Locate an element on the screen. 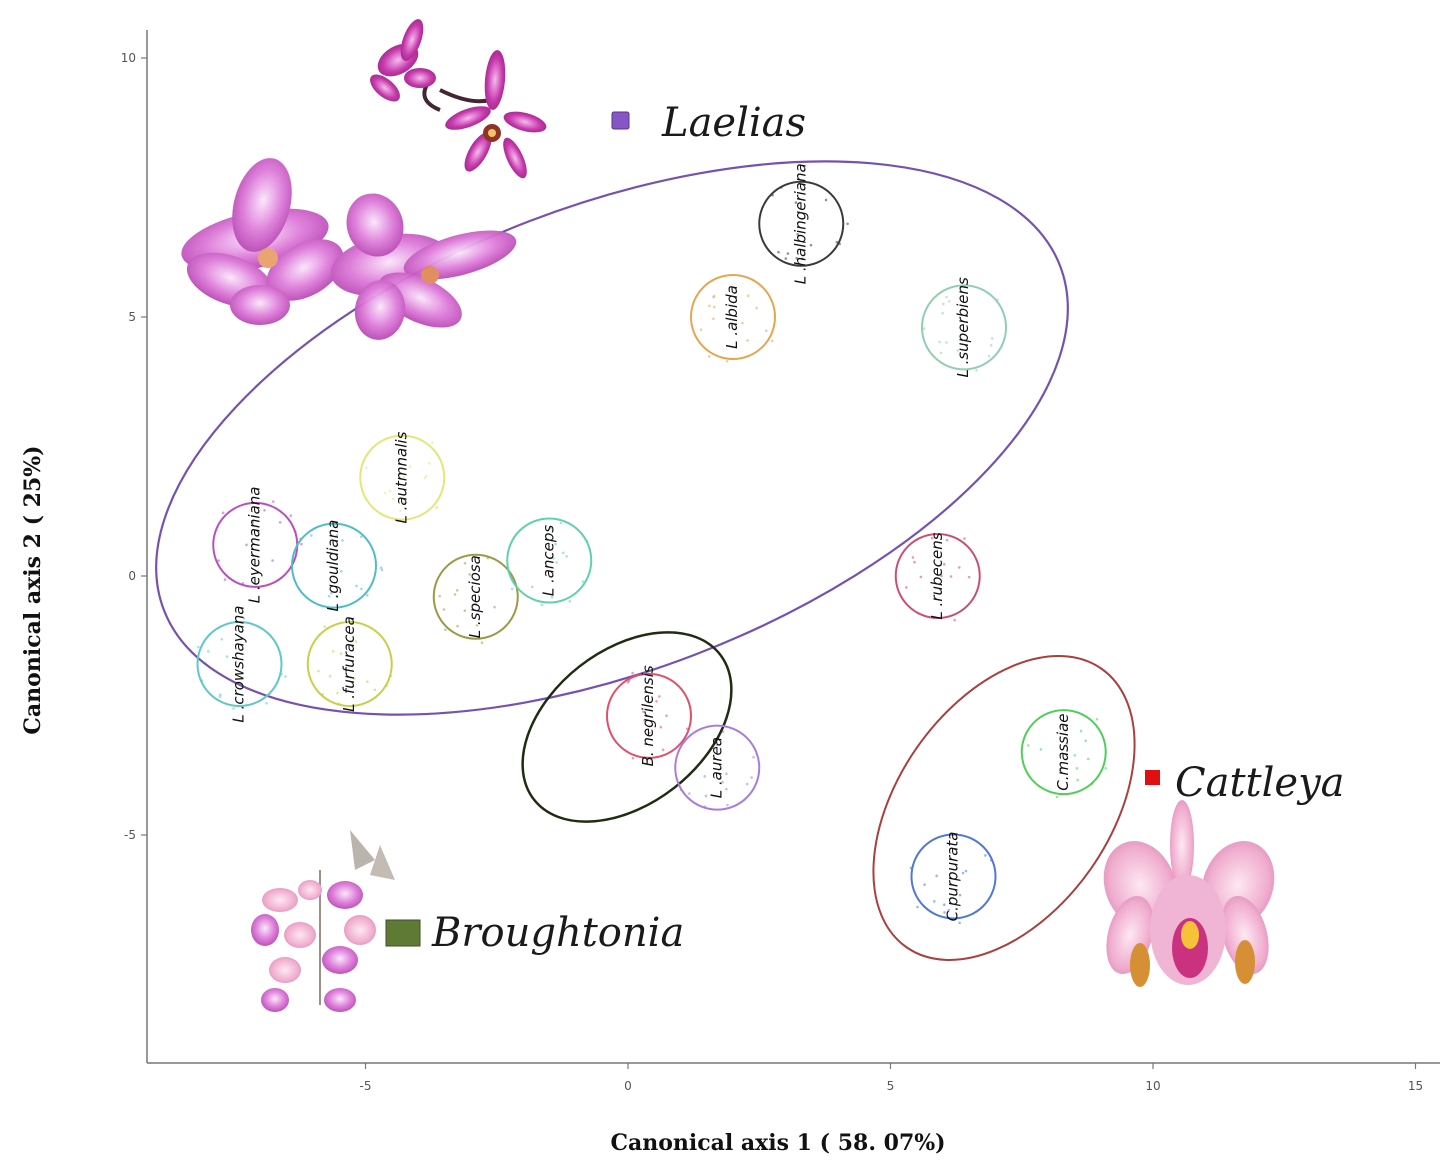  laelias-flower-photo-bottom is located at coordinates (349, 249).